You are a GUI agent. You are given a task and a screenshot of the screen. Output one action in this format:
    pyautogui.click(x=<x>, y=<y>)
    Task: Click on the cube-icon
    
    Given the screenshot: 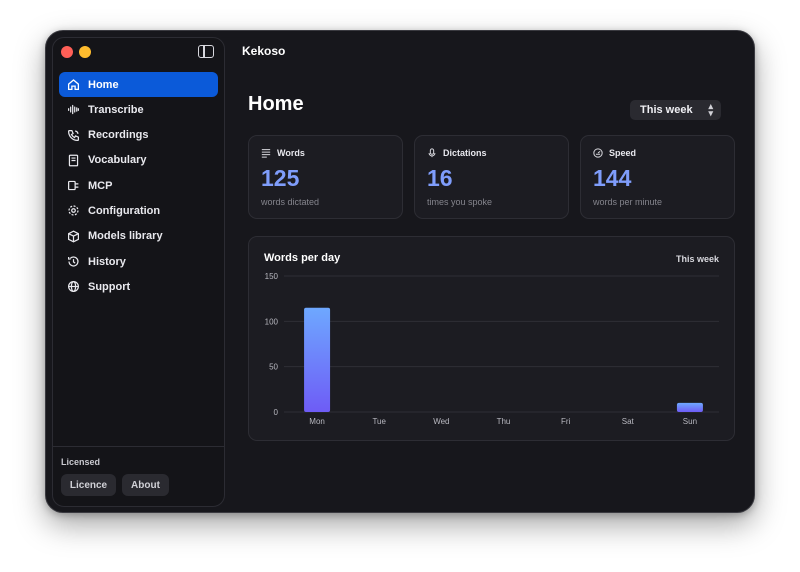 What is the action you would take?
    pyautogui.click(x=73, y=236)
    